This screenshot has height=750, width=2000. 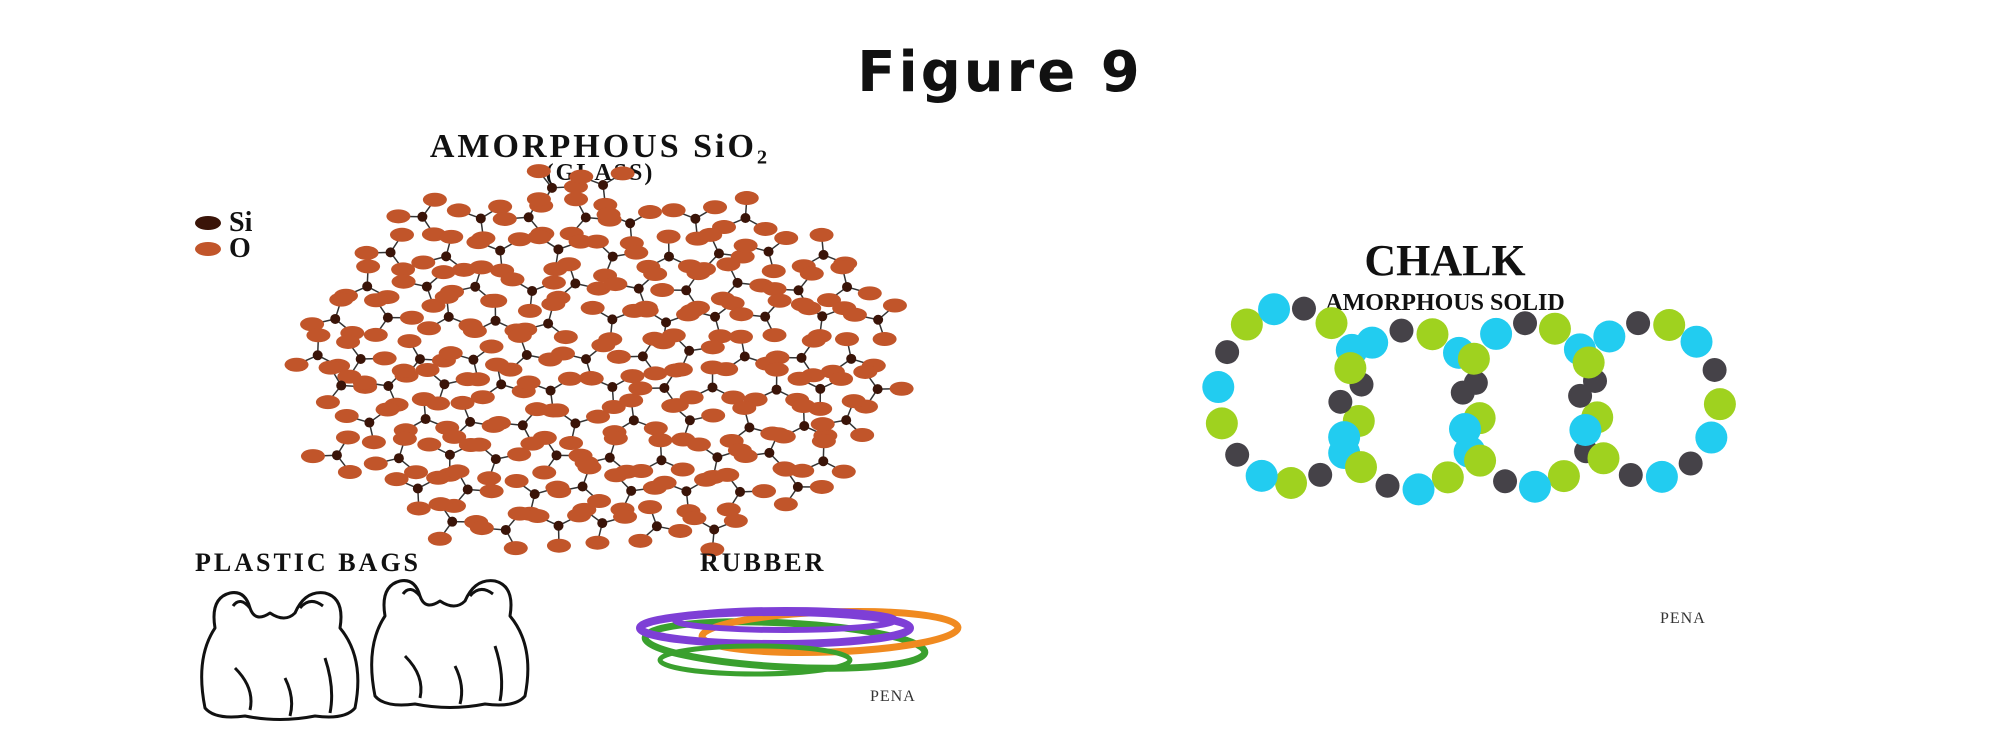 I want to click on rubber-bands-illustration, so click(x=799, y=642).